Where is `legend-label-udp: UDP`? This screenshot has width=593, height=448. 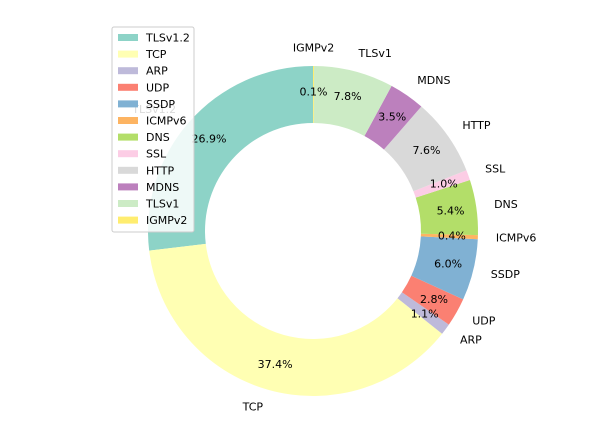
legend-label-udp: UDP is located at coordinates (158, 87).